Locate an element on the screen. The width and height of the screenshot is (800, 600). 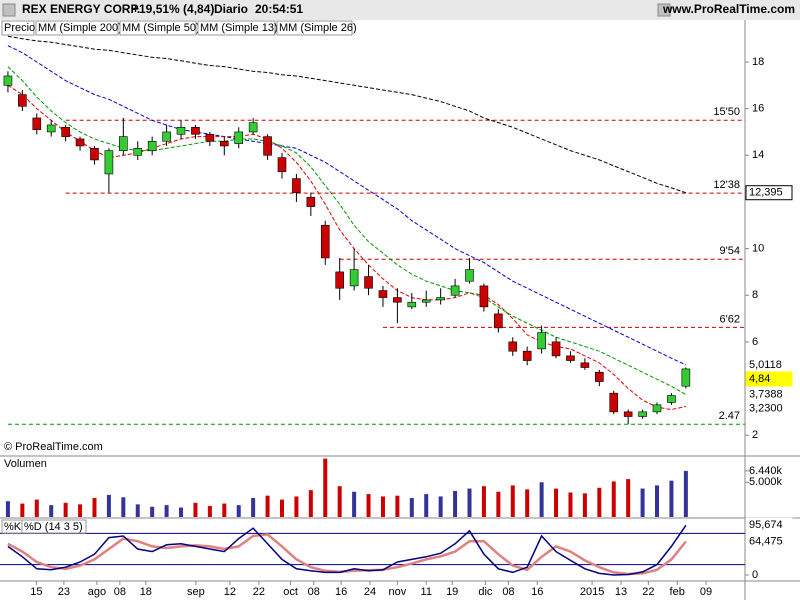
x-tick-label: dic is located at coordinates (485, 592).